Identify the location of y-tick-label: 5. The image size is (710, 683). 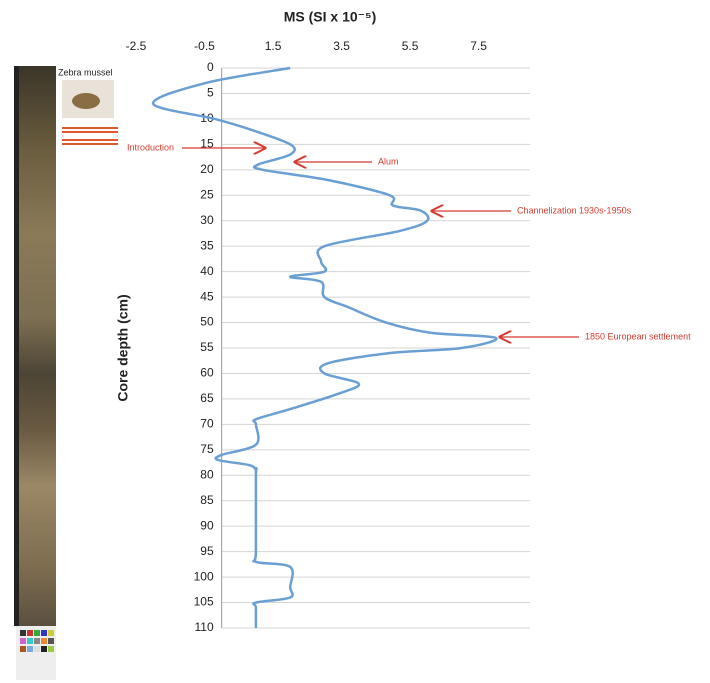
(210, 93).